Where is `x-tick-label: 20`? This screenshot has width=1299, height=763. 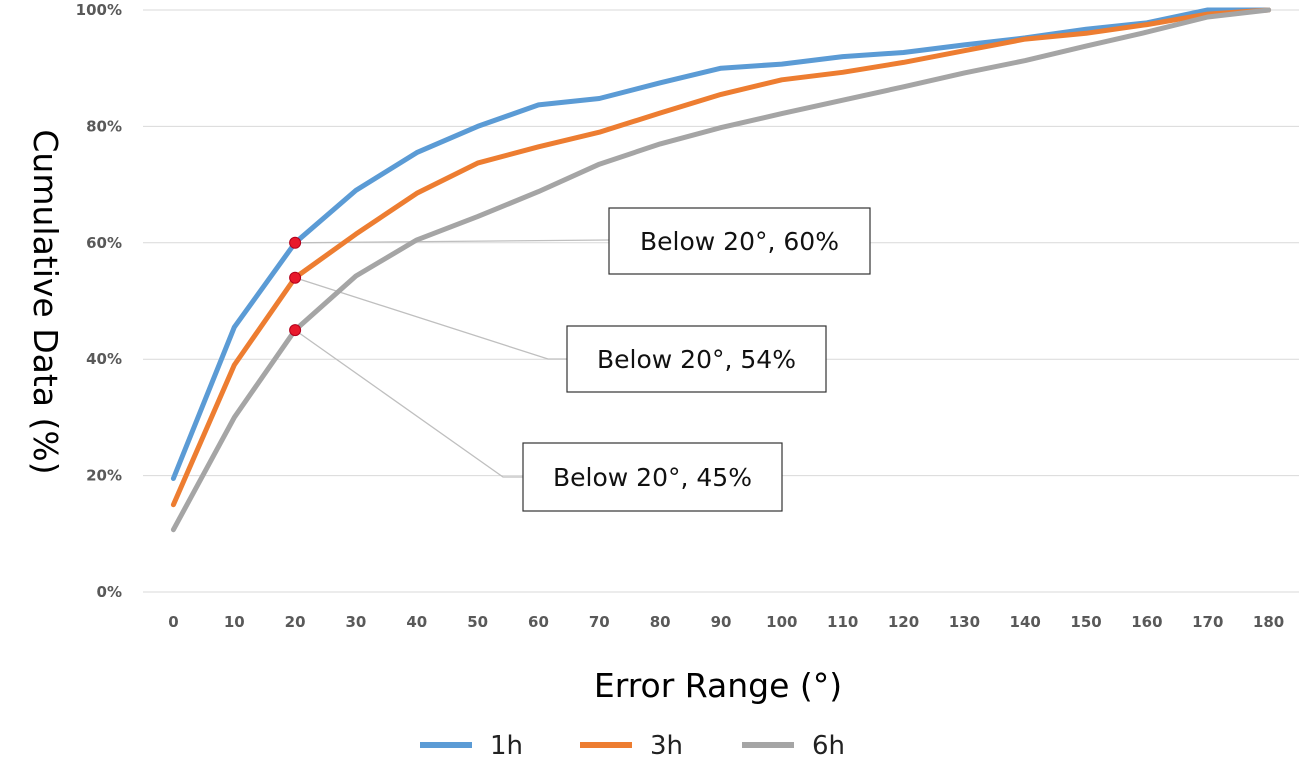
x-tick-label: 20 is located at coordinates (295, 622).